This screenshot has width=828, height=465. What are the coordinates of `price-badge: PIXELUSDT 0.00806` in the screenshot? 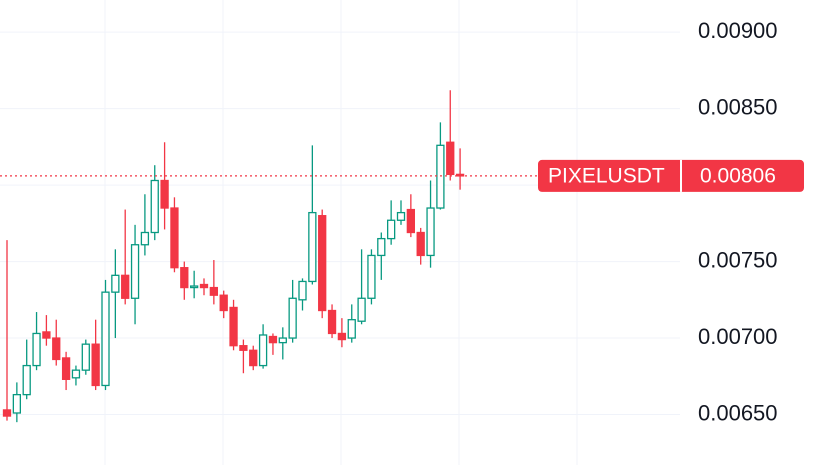 It's located at (671, 175).